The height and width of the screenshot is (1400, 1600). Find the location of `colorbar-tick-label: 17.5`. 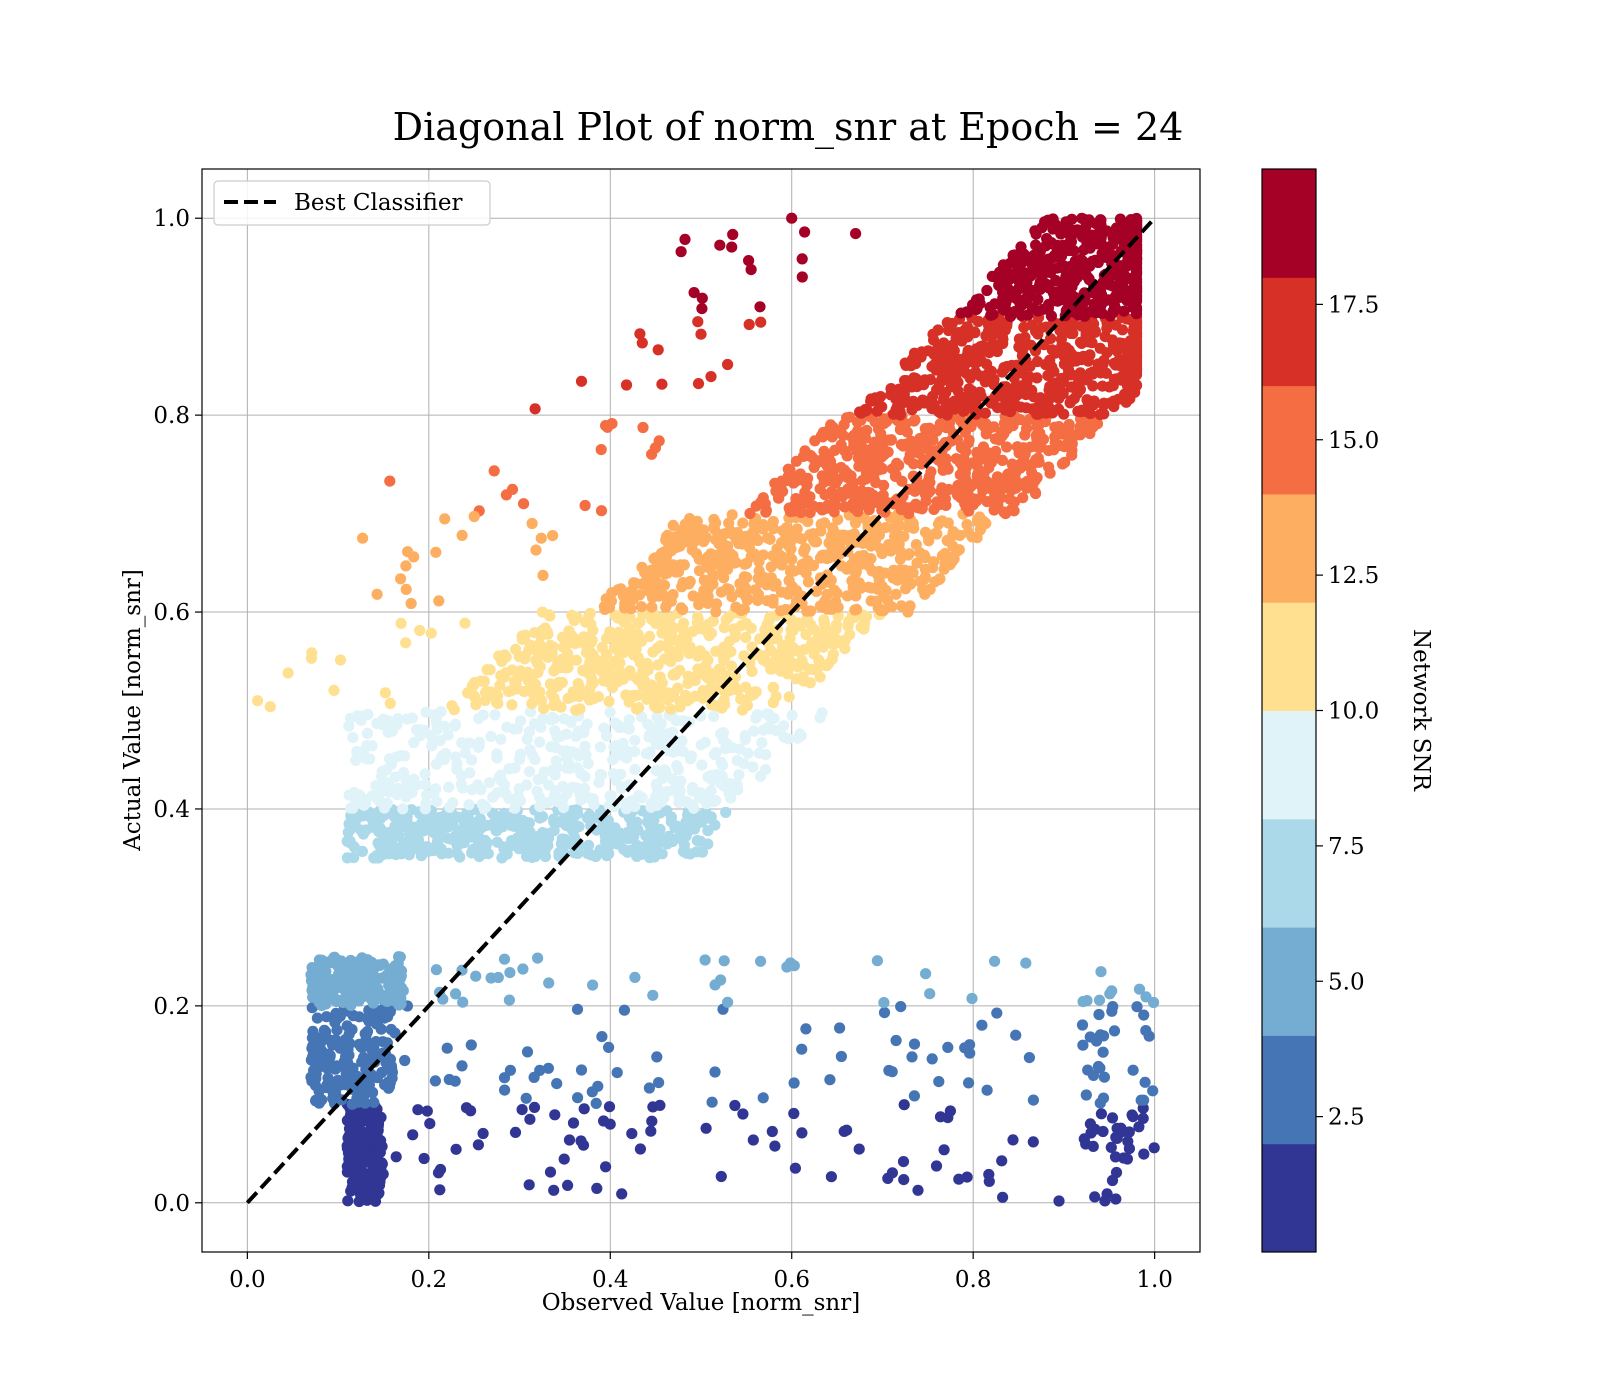

colorbar-tick-label: 17.5 is located at coordinates (1353, 305).